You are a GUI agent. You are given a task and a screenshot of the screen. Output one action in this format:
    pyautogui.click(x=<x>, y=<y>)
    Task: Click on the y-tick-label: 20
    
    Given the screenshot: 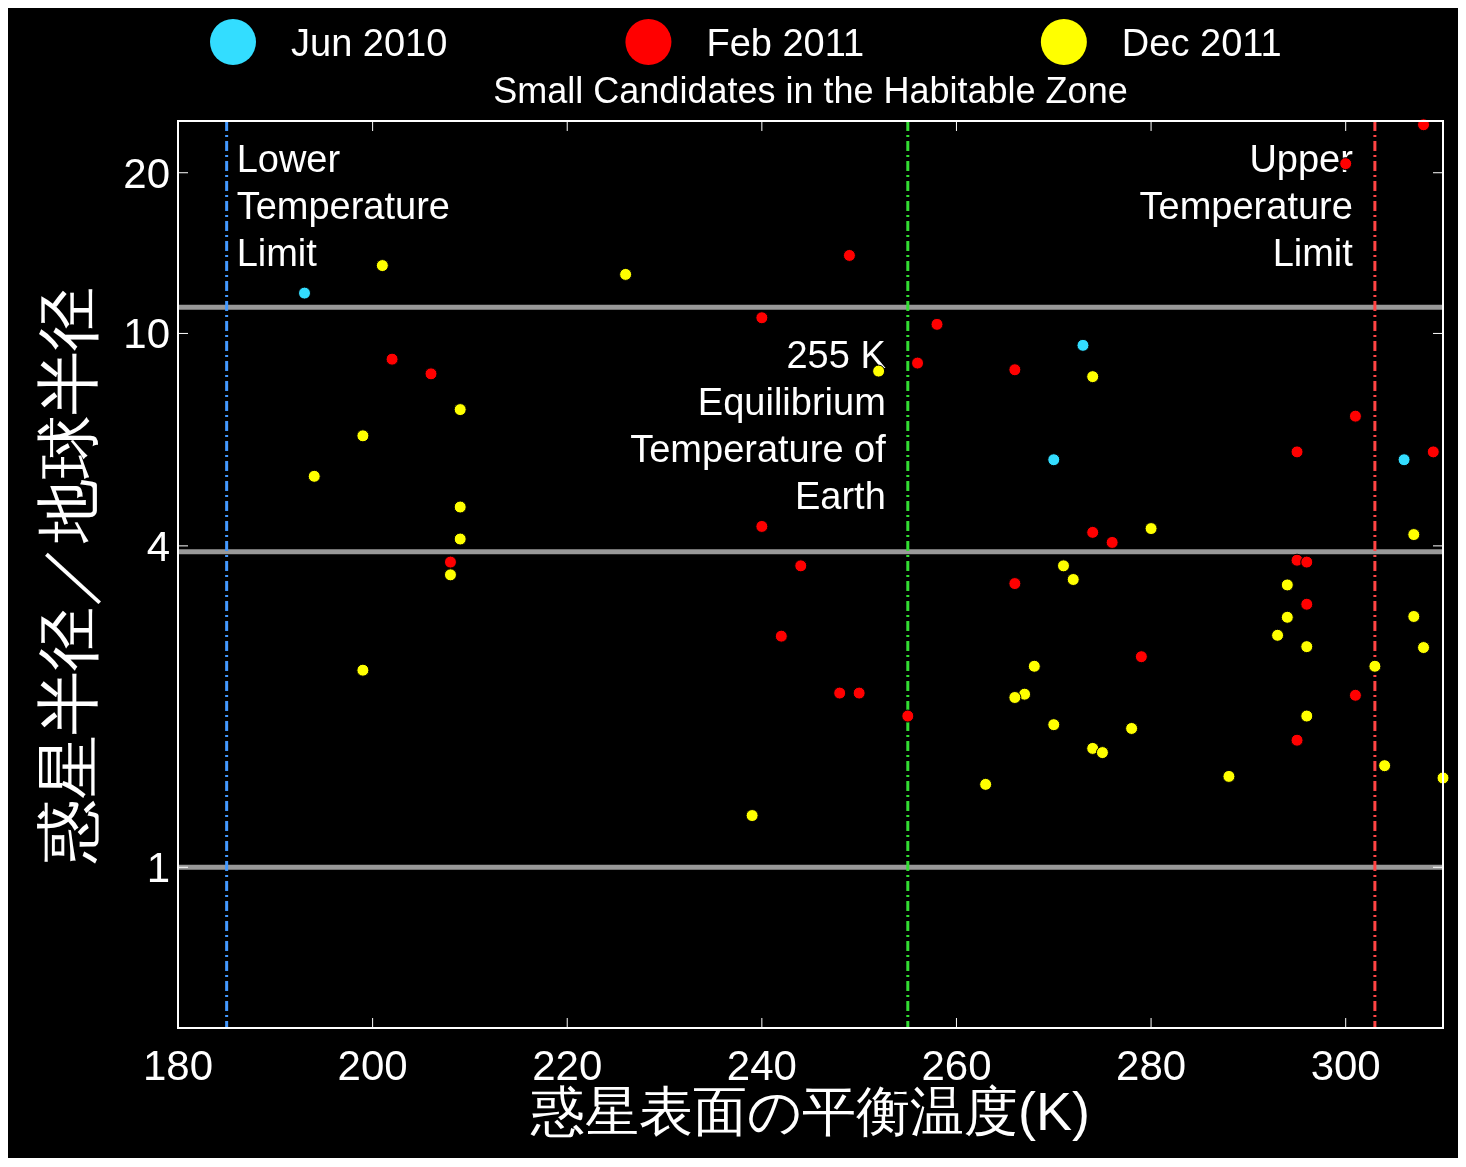 What is the action you would take?
    pyautogui.click(x=146, y=173)
    